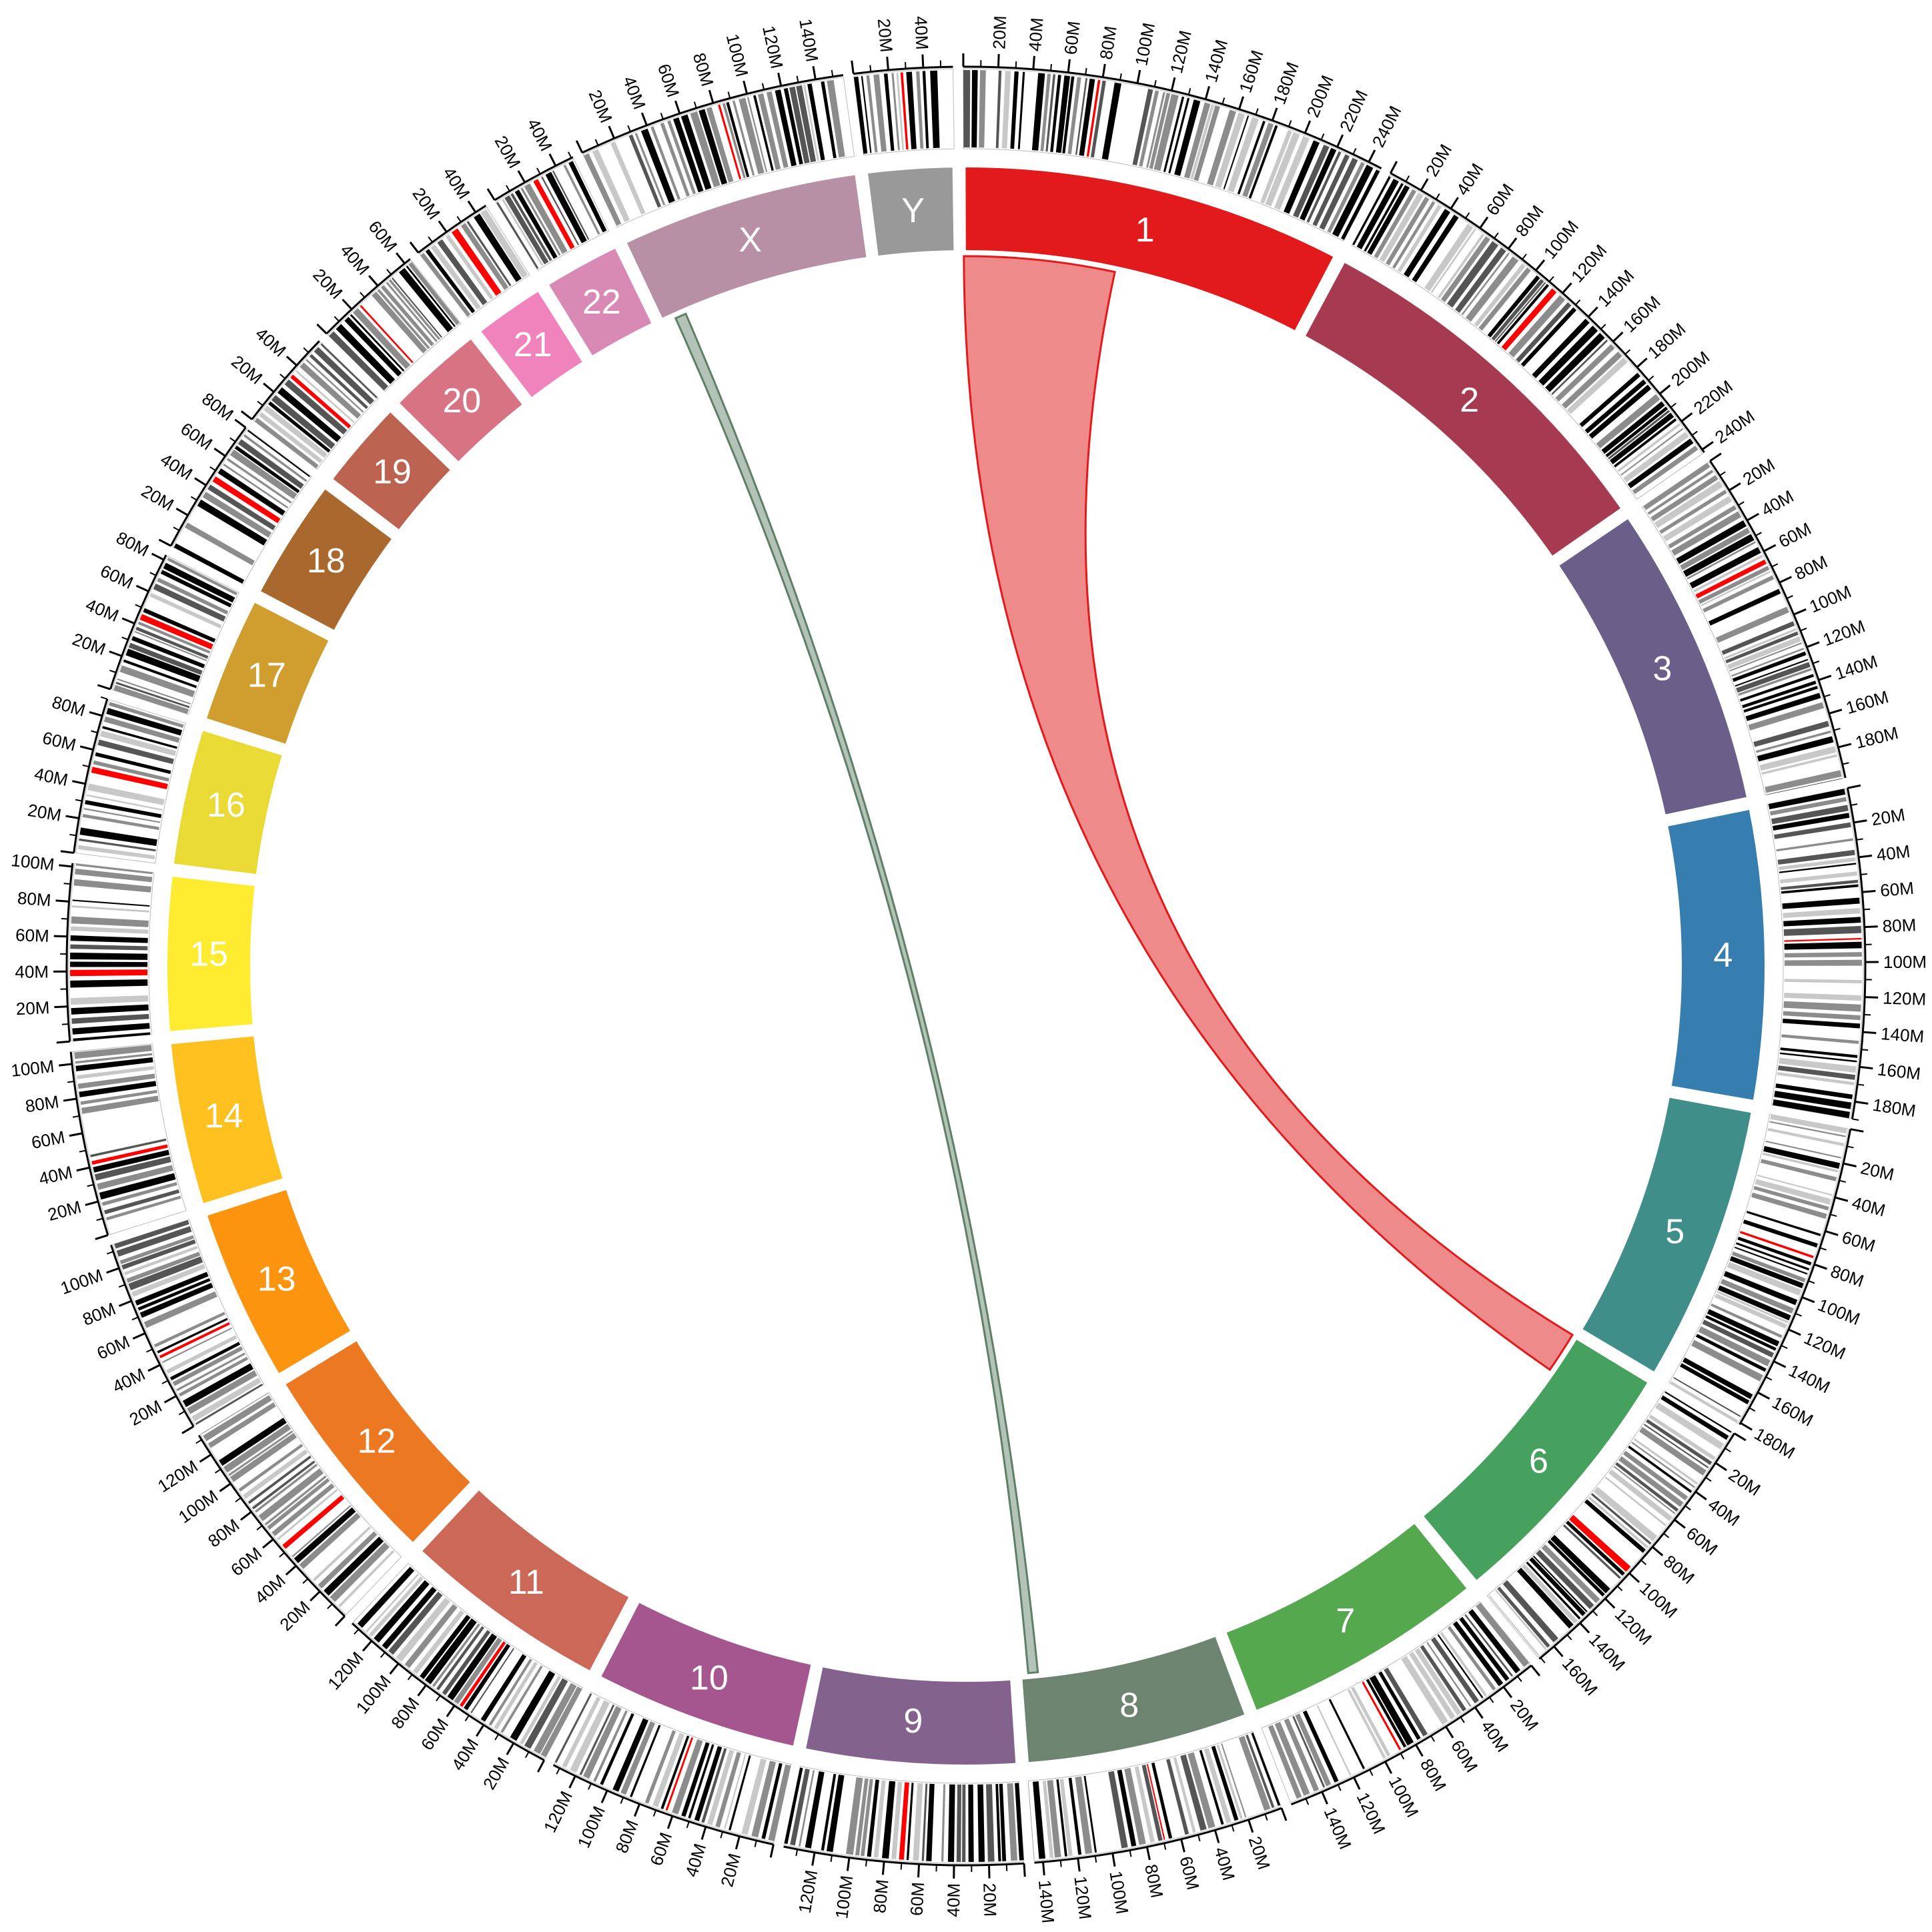 This screenshot has width=1932, height=1932. I want to click on tick-label-X: 60M, so click(669, 80).